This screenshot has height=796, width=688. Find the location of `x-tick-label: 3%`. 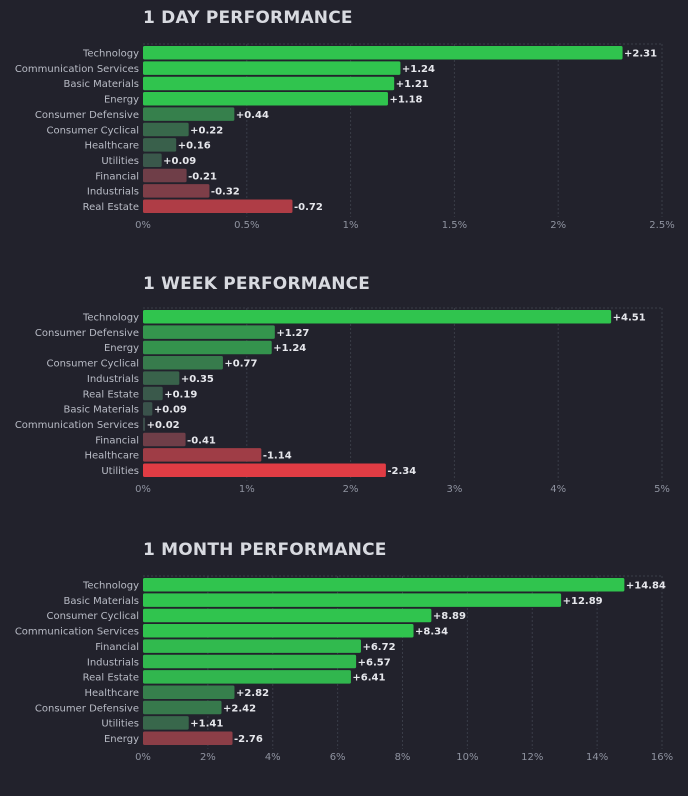

x-tick-label: 3% is located at coordinates (454, 489).